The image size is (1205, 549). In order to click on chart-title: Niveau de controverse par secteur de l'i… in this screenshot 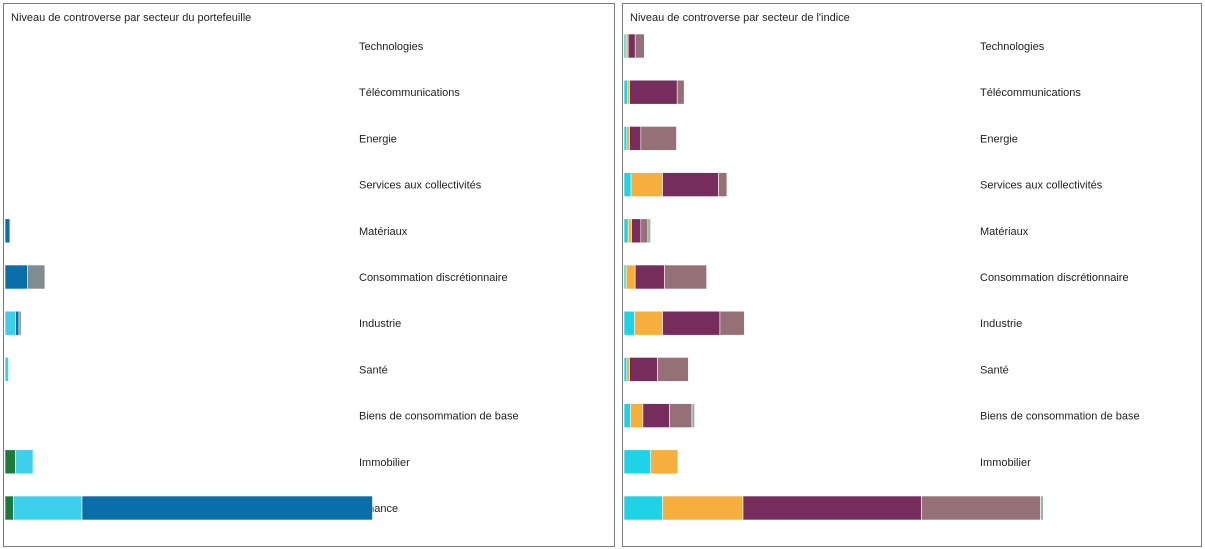, I will do `click(740, 18)`.